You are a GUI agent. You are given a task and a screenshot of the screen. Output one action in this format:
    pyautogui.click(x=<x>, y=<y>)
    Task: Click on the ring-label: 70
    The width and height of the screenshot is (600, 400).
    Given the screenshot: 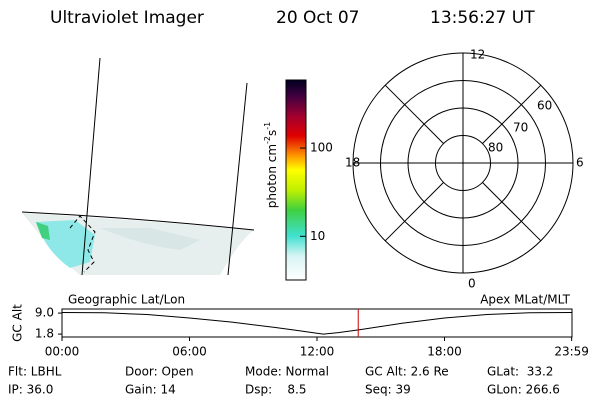 What is the action you would take?
    pyautogui.click(x=520, y=128)
    